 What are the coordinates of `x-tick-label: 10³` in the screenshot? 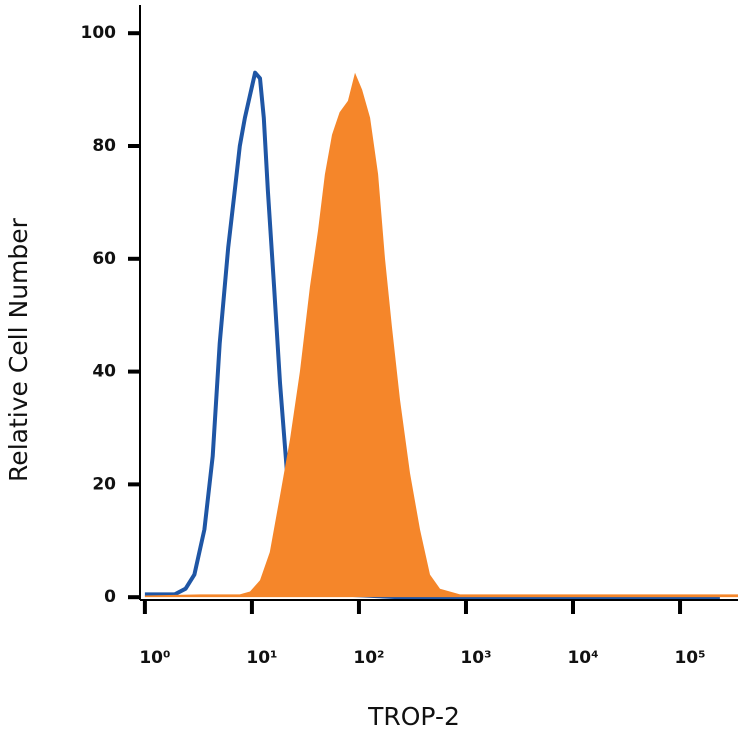 It's located at (475, 658).